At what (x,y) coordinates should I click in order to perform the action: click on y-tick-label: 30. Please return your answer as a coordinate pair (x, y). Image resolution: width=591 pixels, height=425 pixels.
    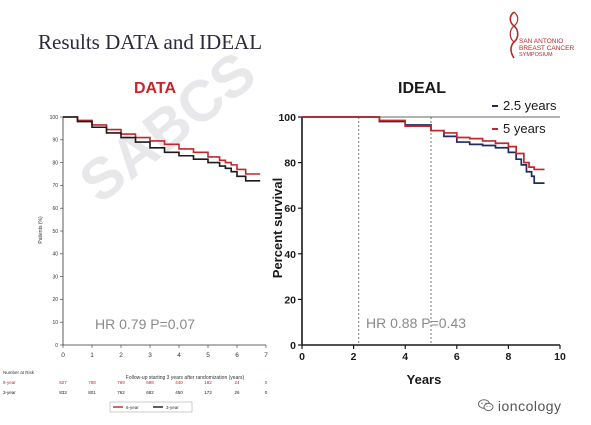
    Looking at the image, I should click on (55, 277).